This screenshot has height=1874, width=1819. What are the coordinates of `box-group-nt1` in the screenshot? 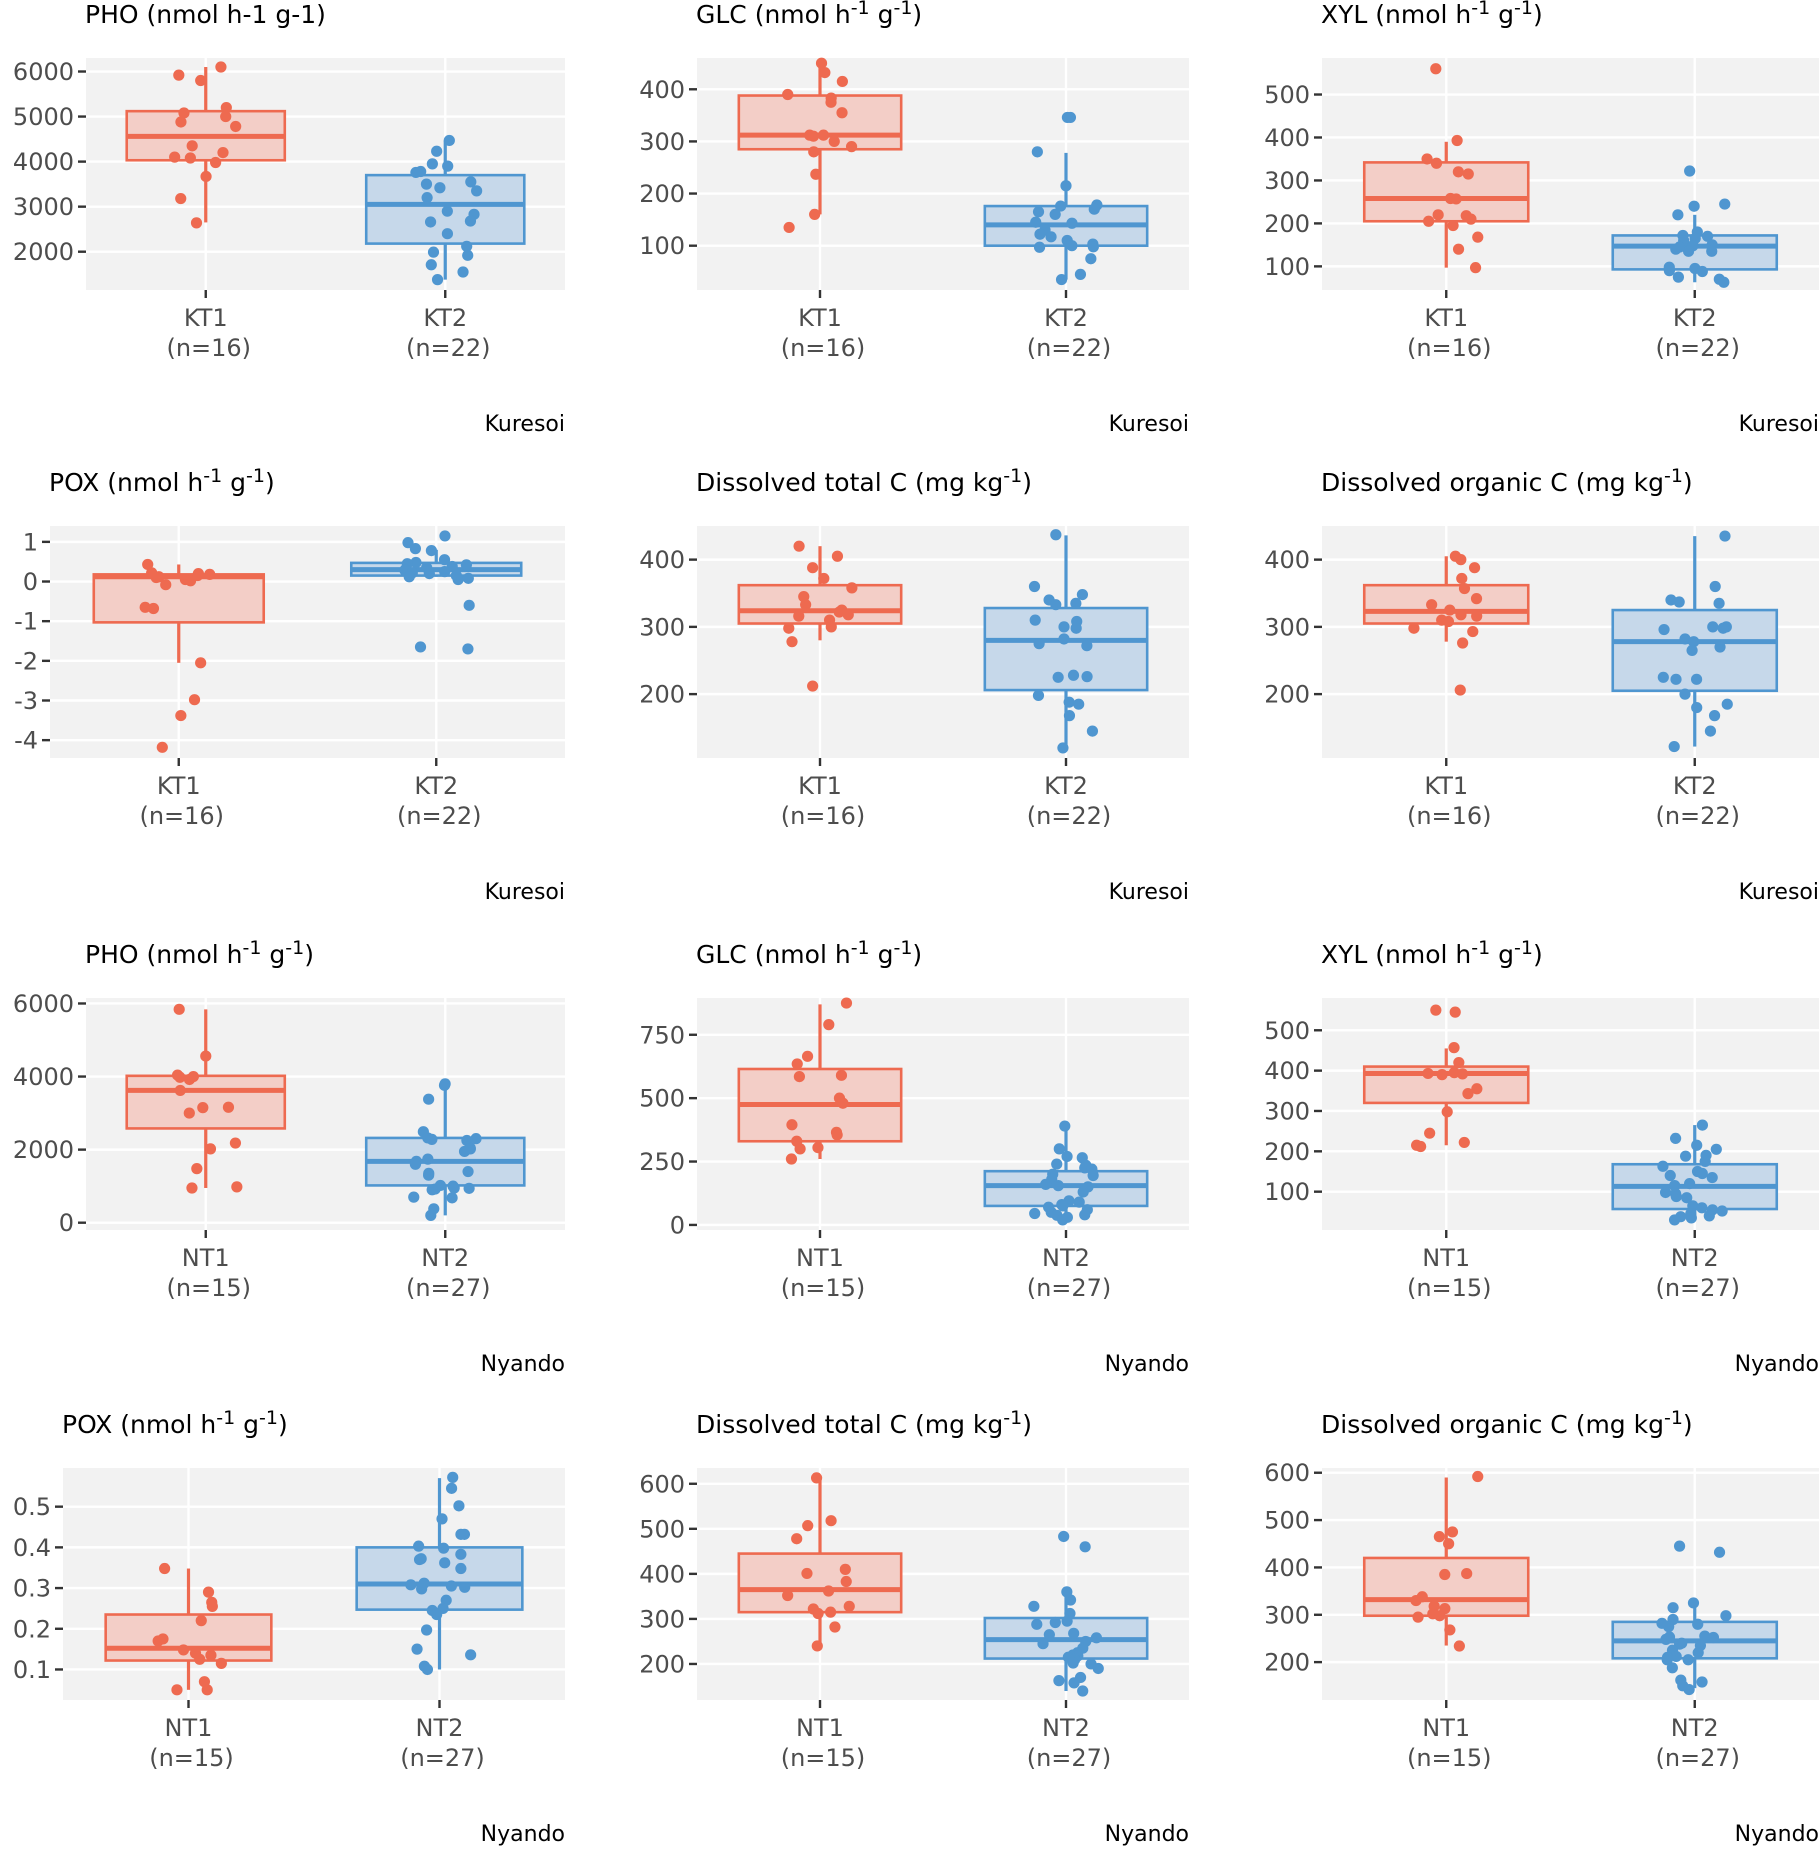 It's located at (820, 1081).